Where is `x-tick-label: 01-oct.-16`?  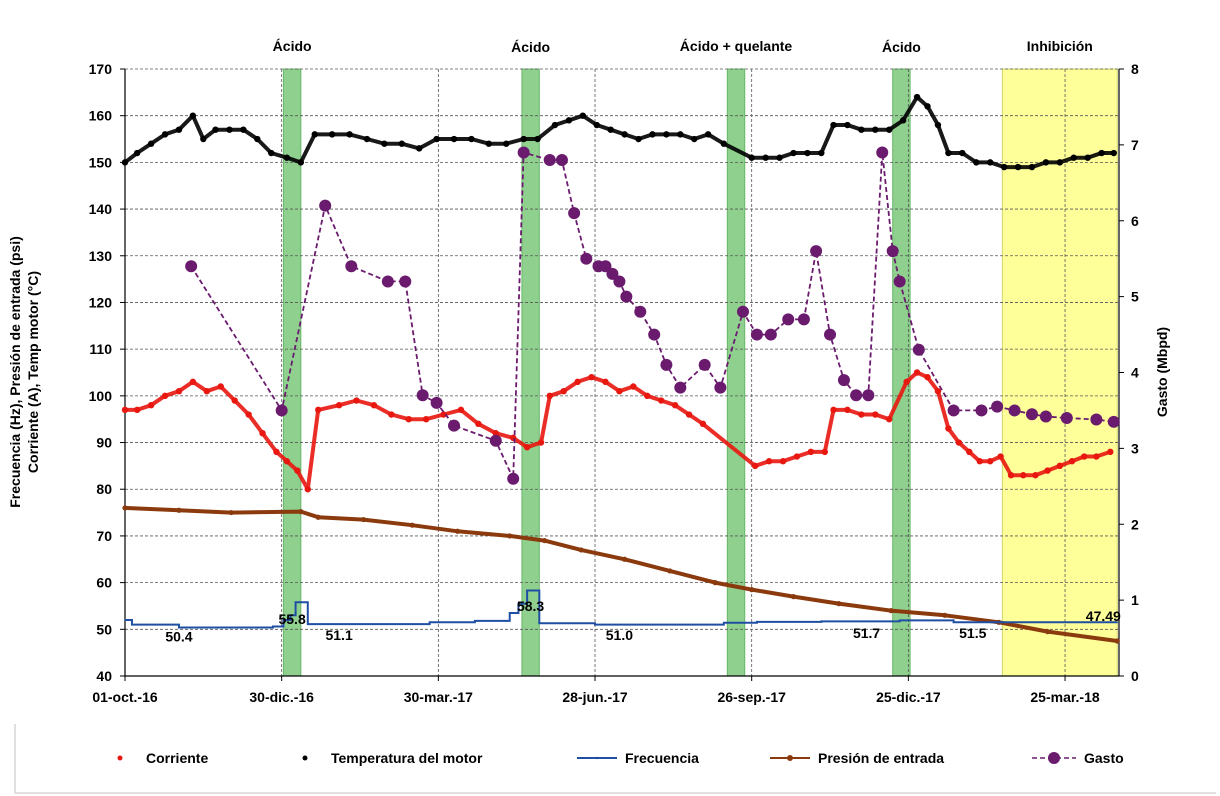 x-tick-label: 01-oct.-16 is located at coordinates (125, 697).